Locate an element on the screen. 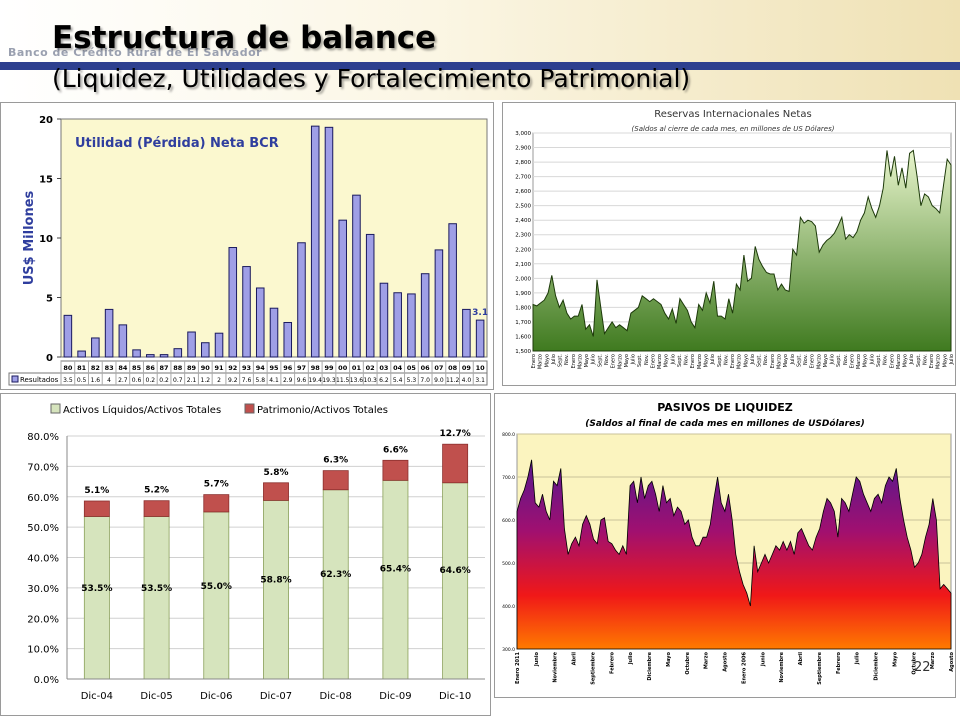  table-value: 2 is located at coordinates (219, 380).